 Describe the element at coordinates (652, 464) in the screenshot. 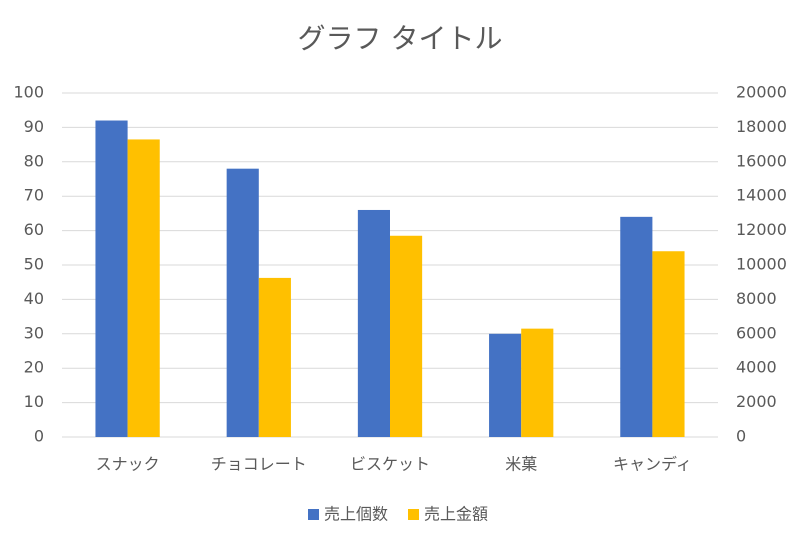

I see `x-tick-label: キャンディ` at that location.